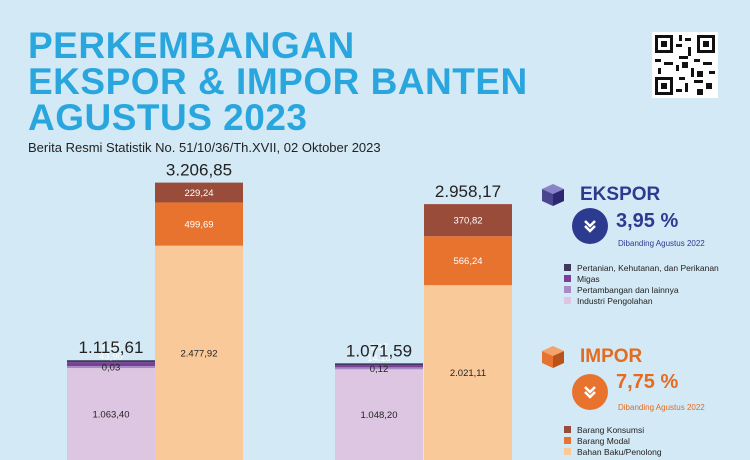  Describe the element at coordinates (111, 357) in the screenshot. I see `segment-value-label: 43,90` at that location.